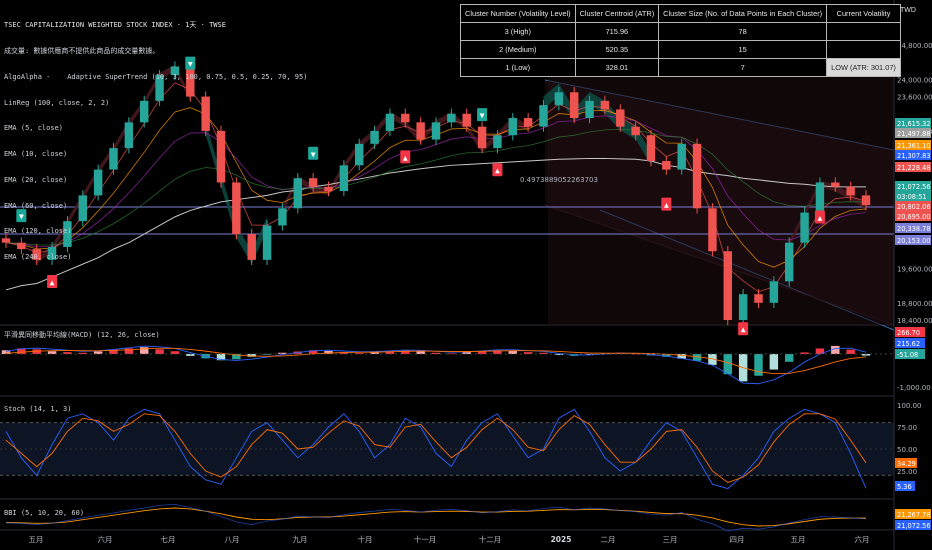  What do you see at coordinates (497, 170) in the screenshot?
I see `buy-signal-marker: ▲` at bounding box center [497, 170].